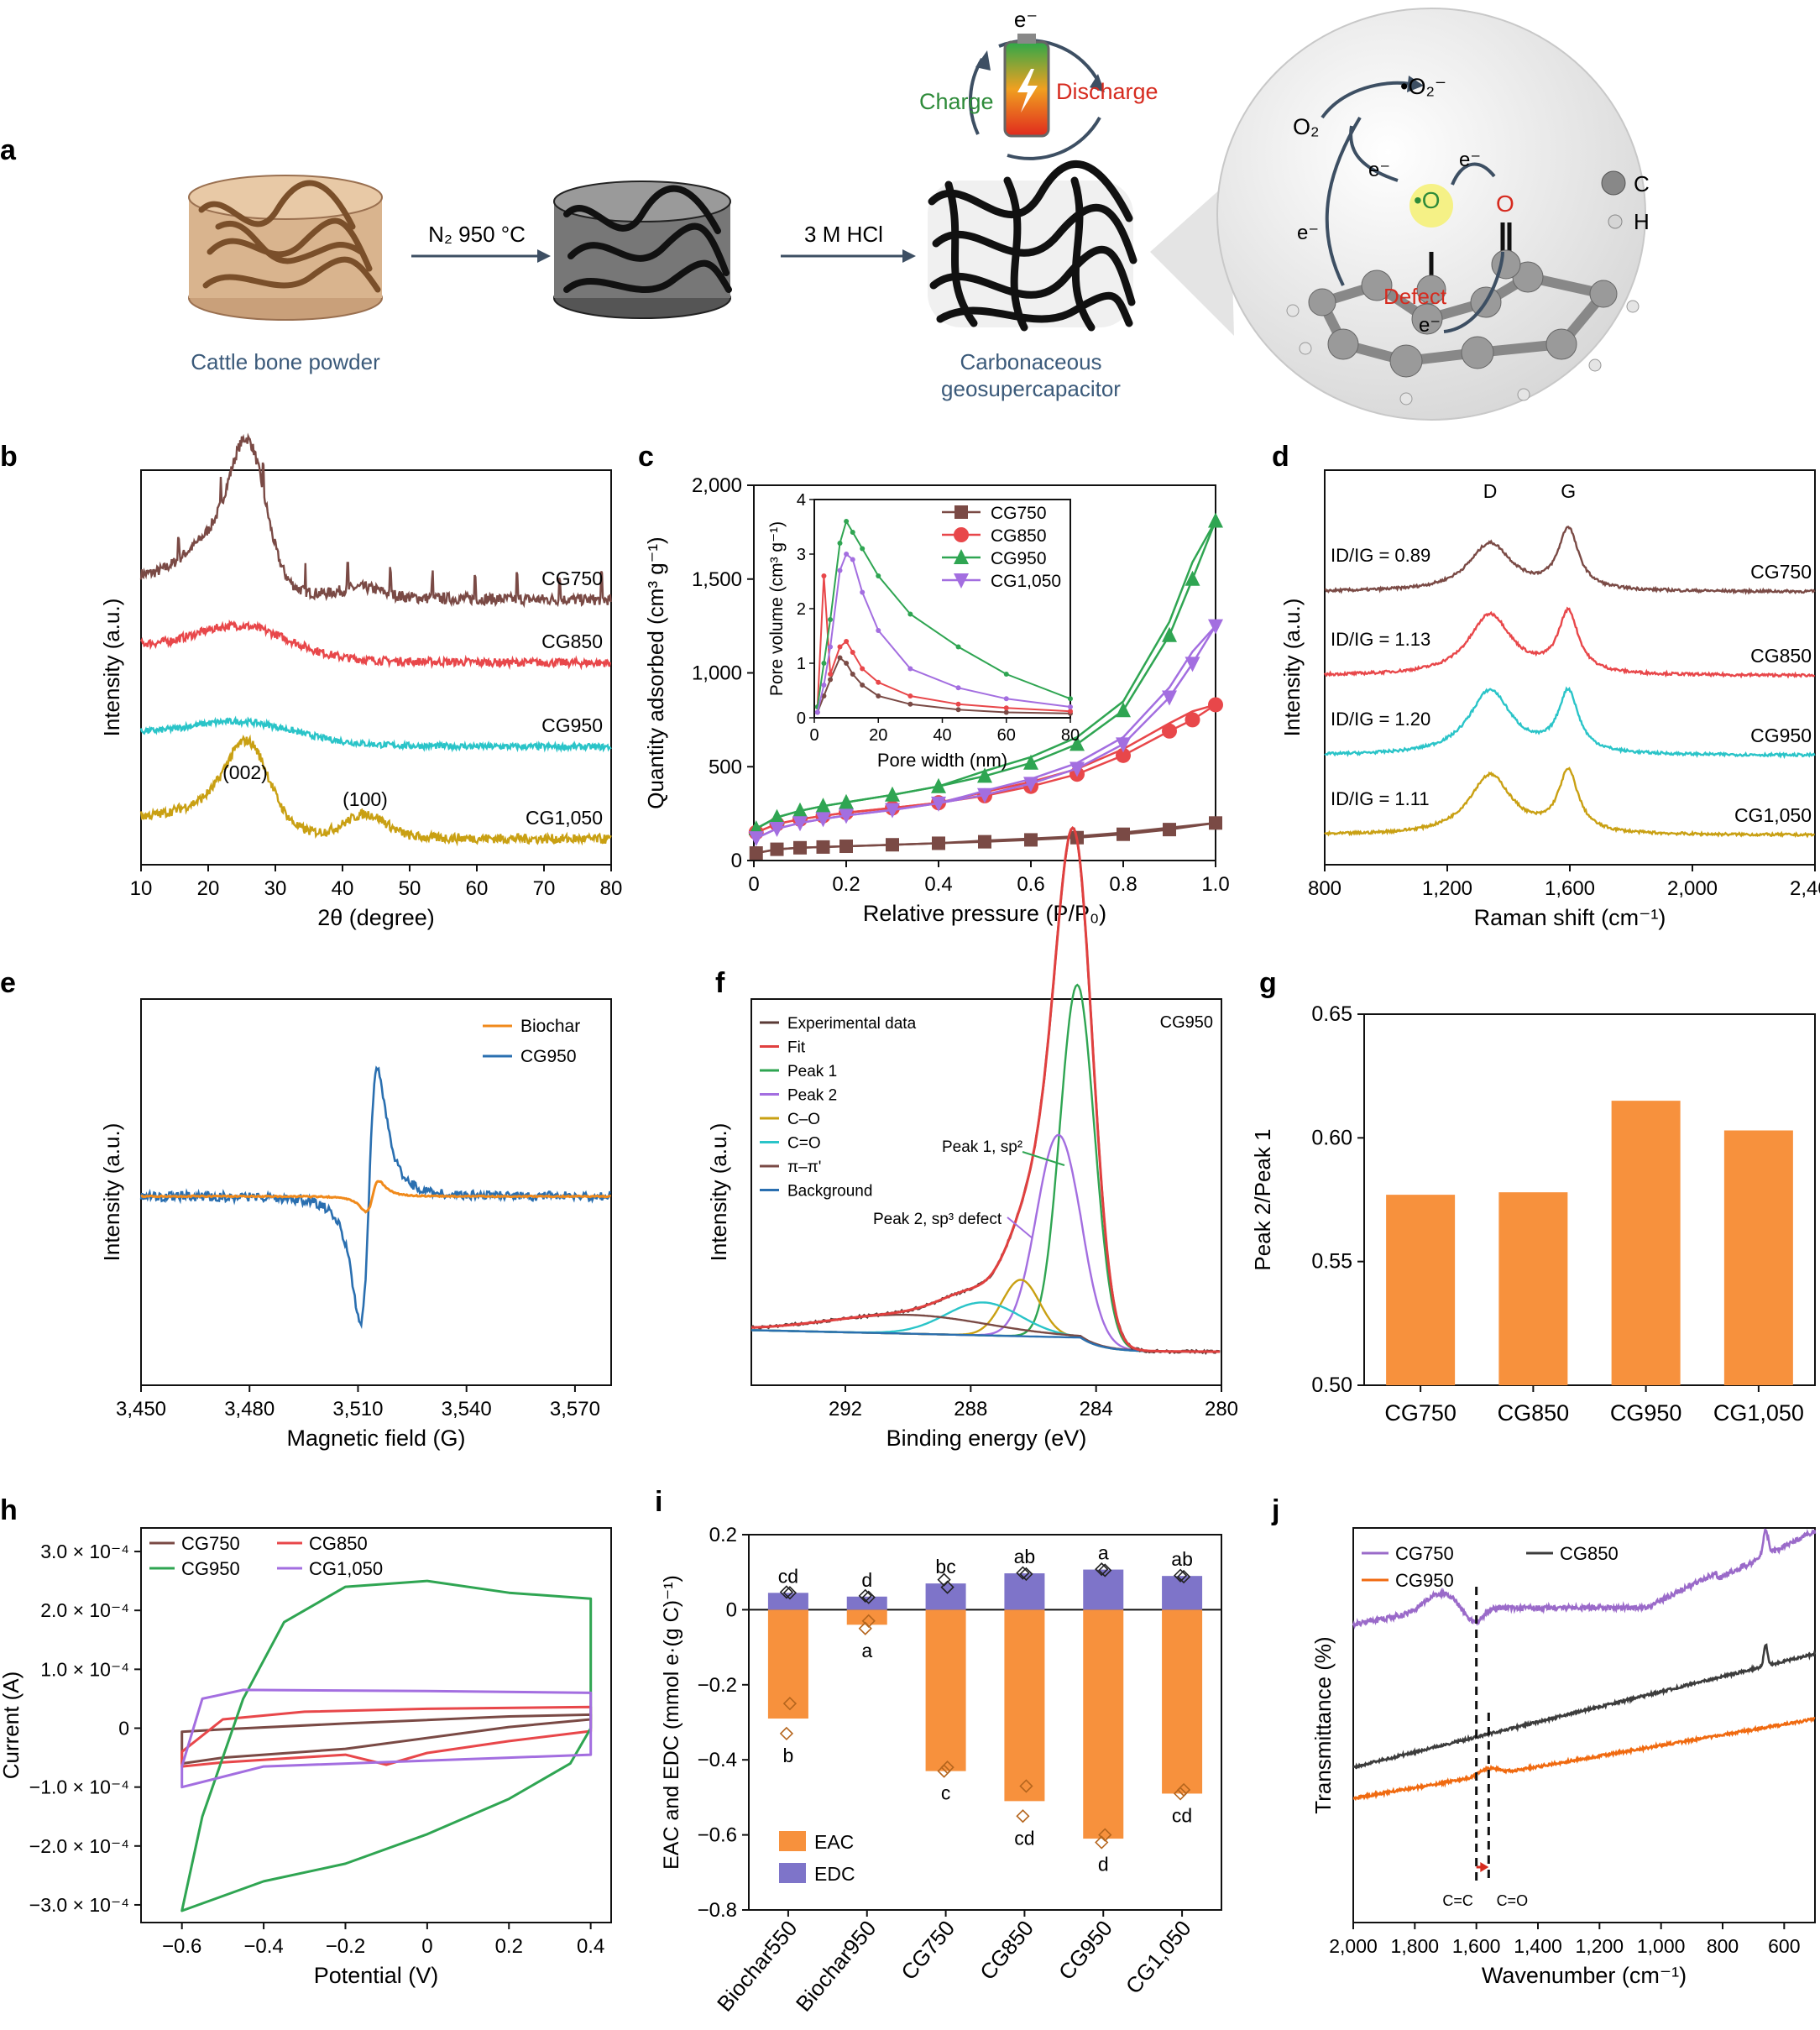  What do you see at coordinates (346, 1569) in the screenshot?
I see `legend-label: CG1,050` at bounding box center [346, 1569].